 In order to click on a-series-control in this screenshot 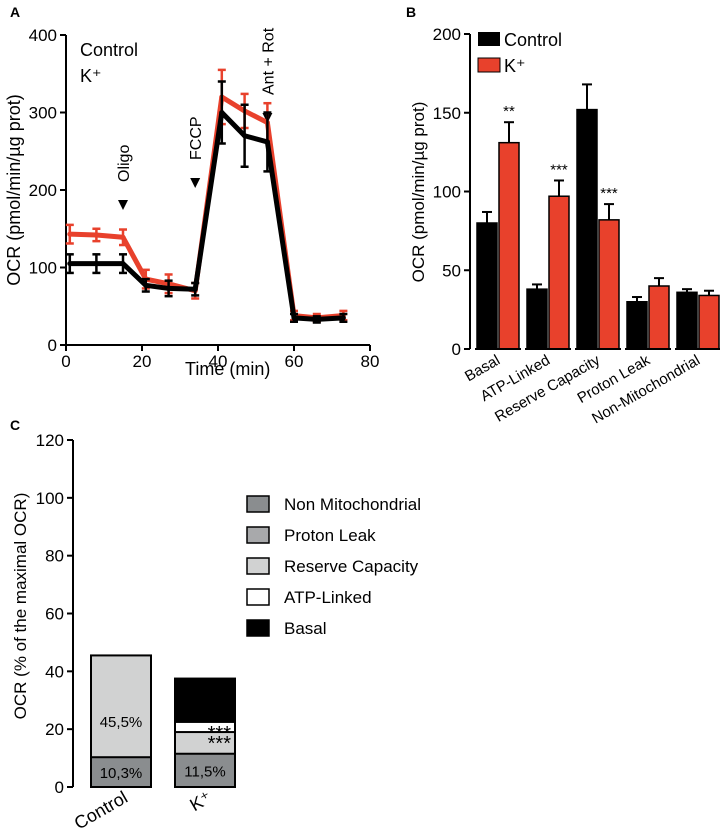, I will do `click(206, 202)`.